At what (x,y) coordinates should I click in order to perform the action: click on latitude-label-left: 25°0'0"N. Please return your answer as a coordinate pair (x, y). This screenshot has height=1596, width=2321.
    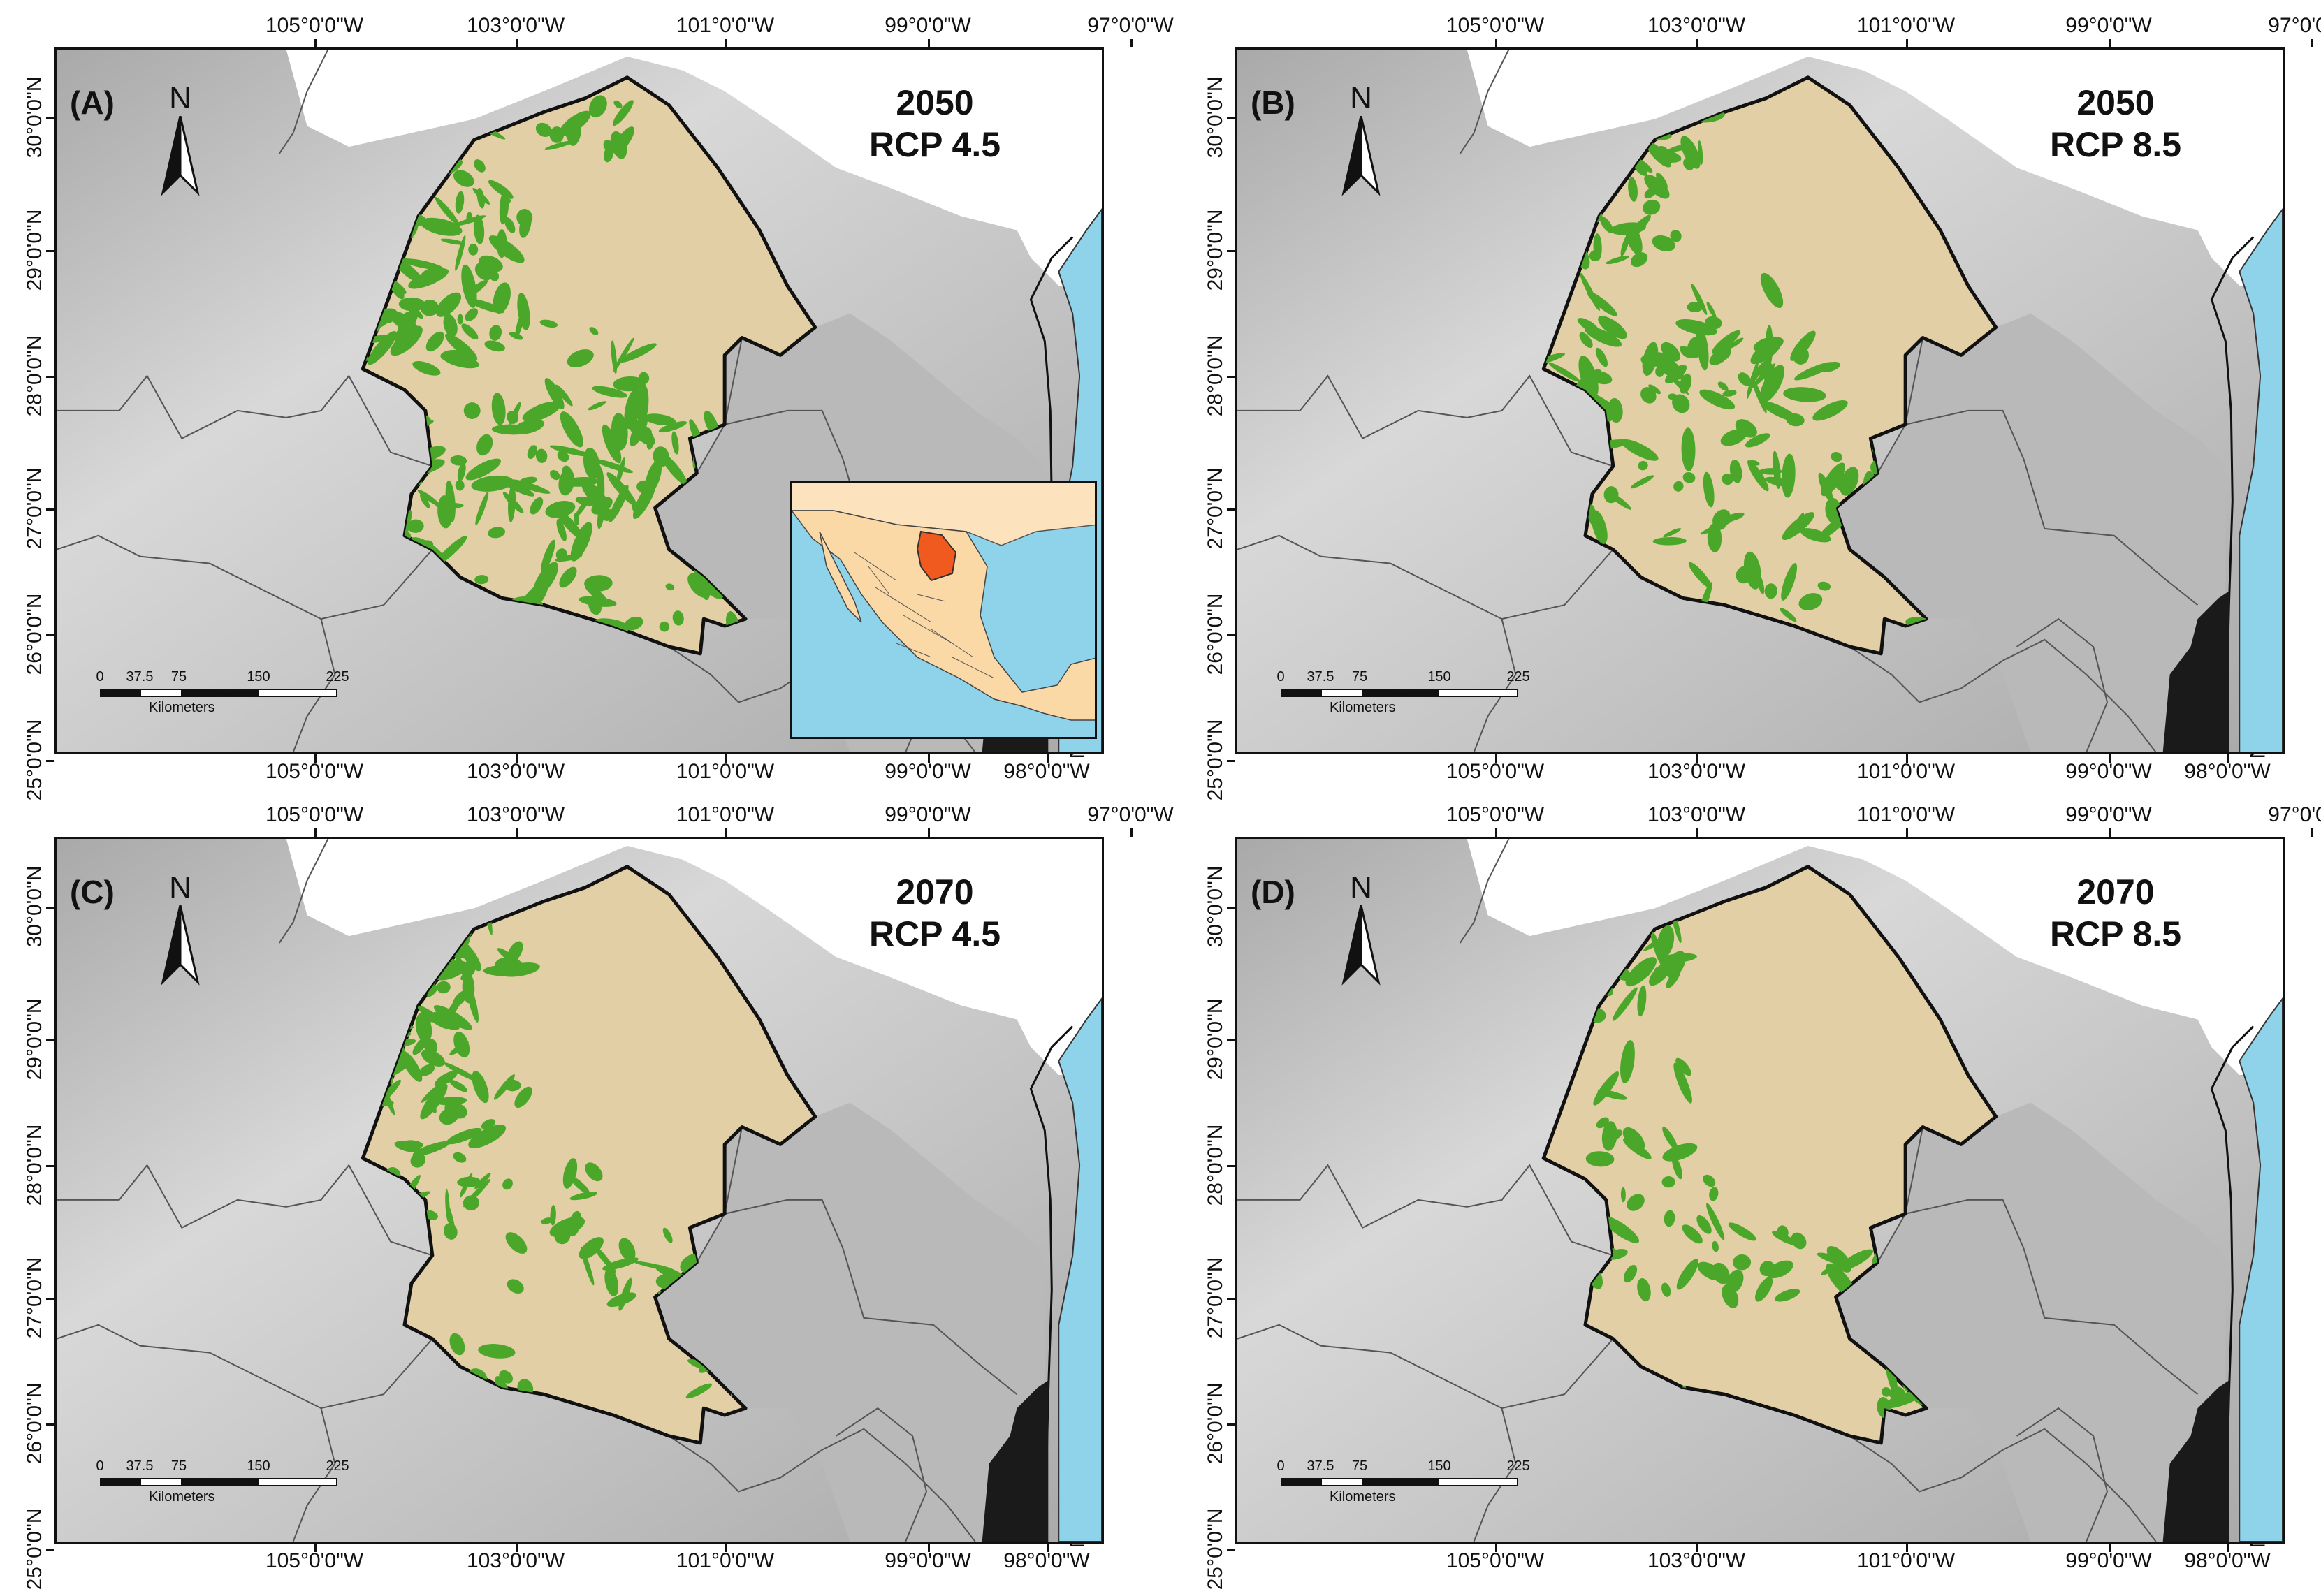
    Looking at the image, I should click on (1215, 1549).